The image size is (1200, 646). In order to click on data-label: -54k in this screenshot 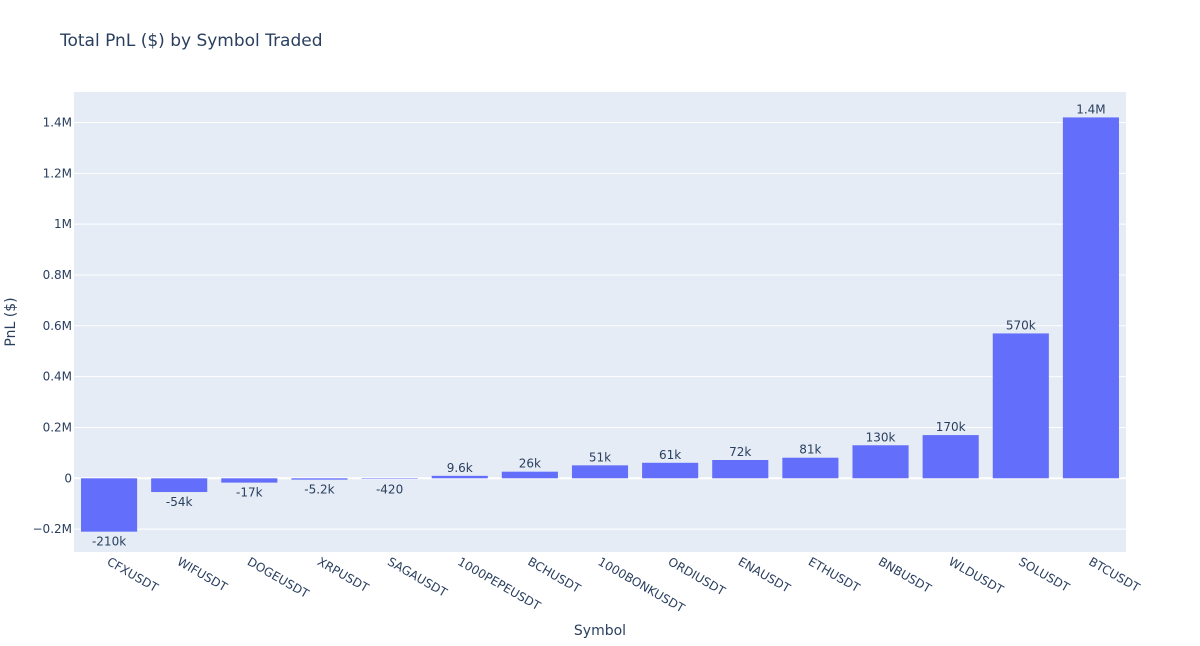, I will do `click(179, 502)`.